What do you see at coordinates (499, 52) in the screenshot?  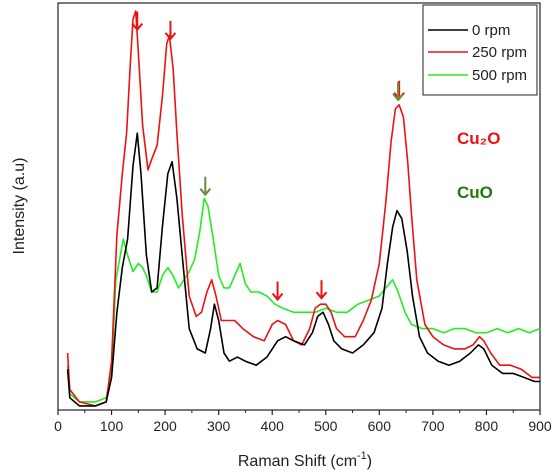 I see `legend-label-250-rpm: 250 rpm` at bounding box center [499, 52].